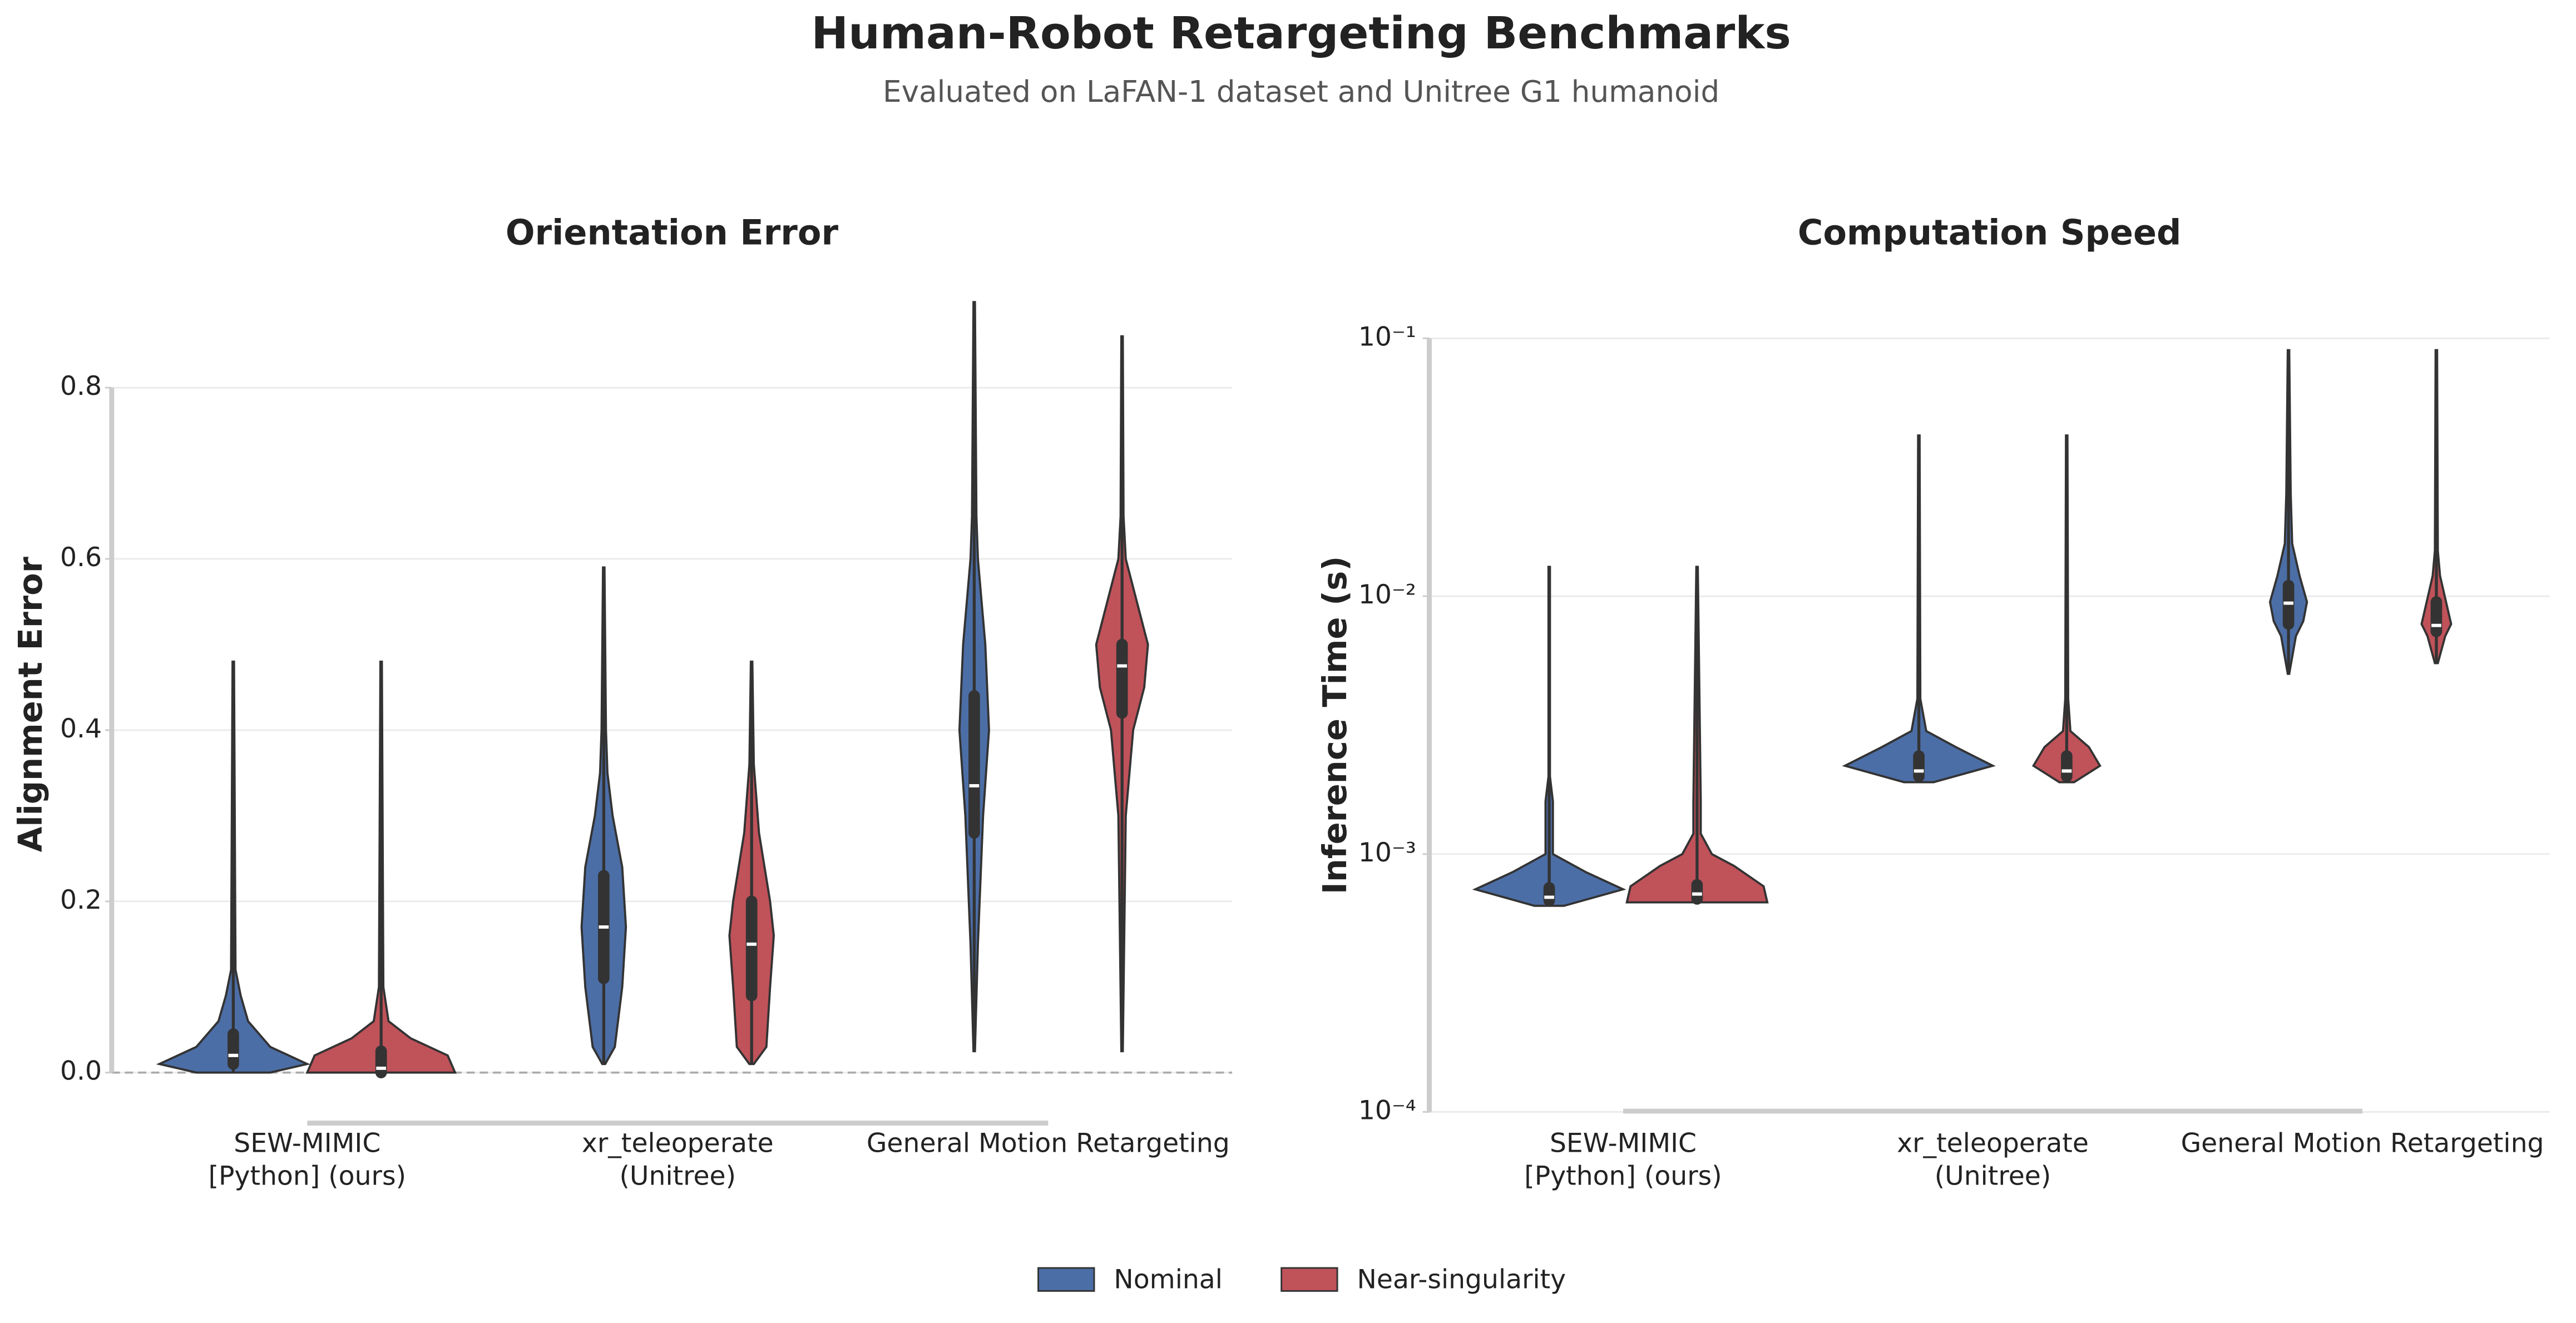 The height and width of the screenshot is (1323, 2576). What do you see at coordinates (81, 1071) in the screenshot?
I see `y-tick-label: 0.0` at bounding box center [81, 1071].